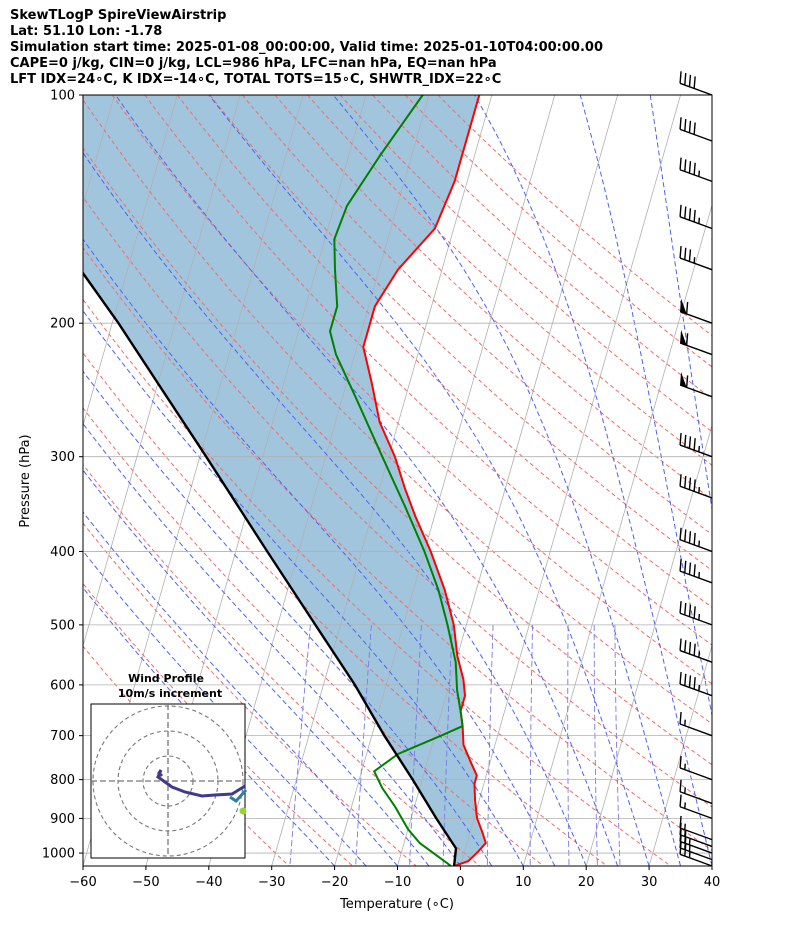  I want to click on dewpoint-line, so click(396, 480).